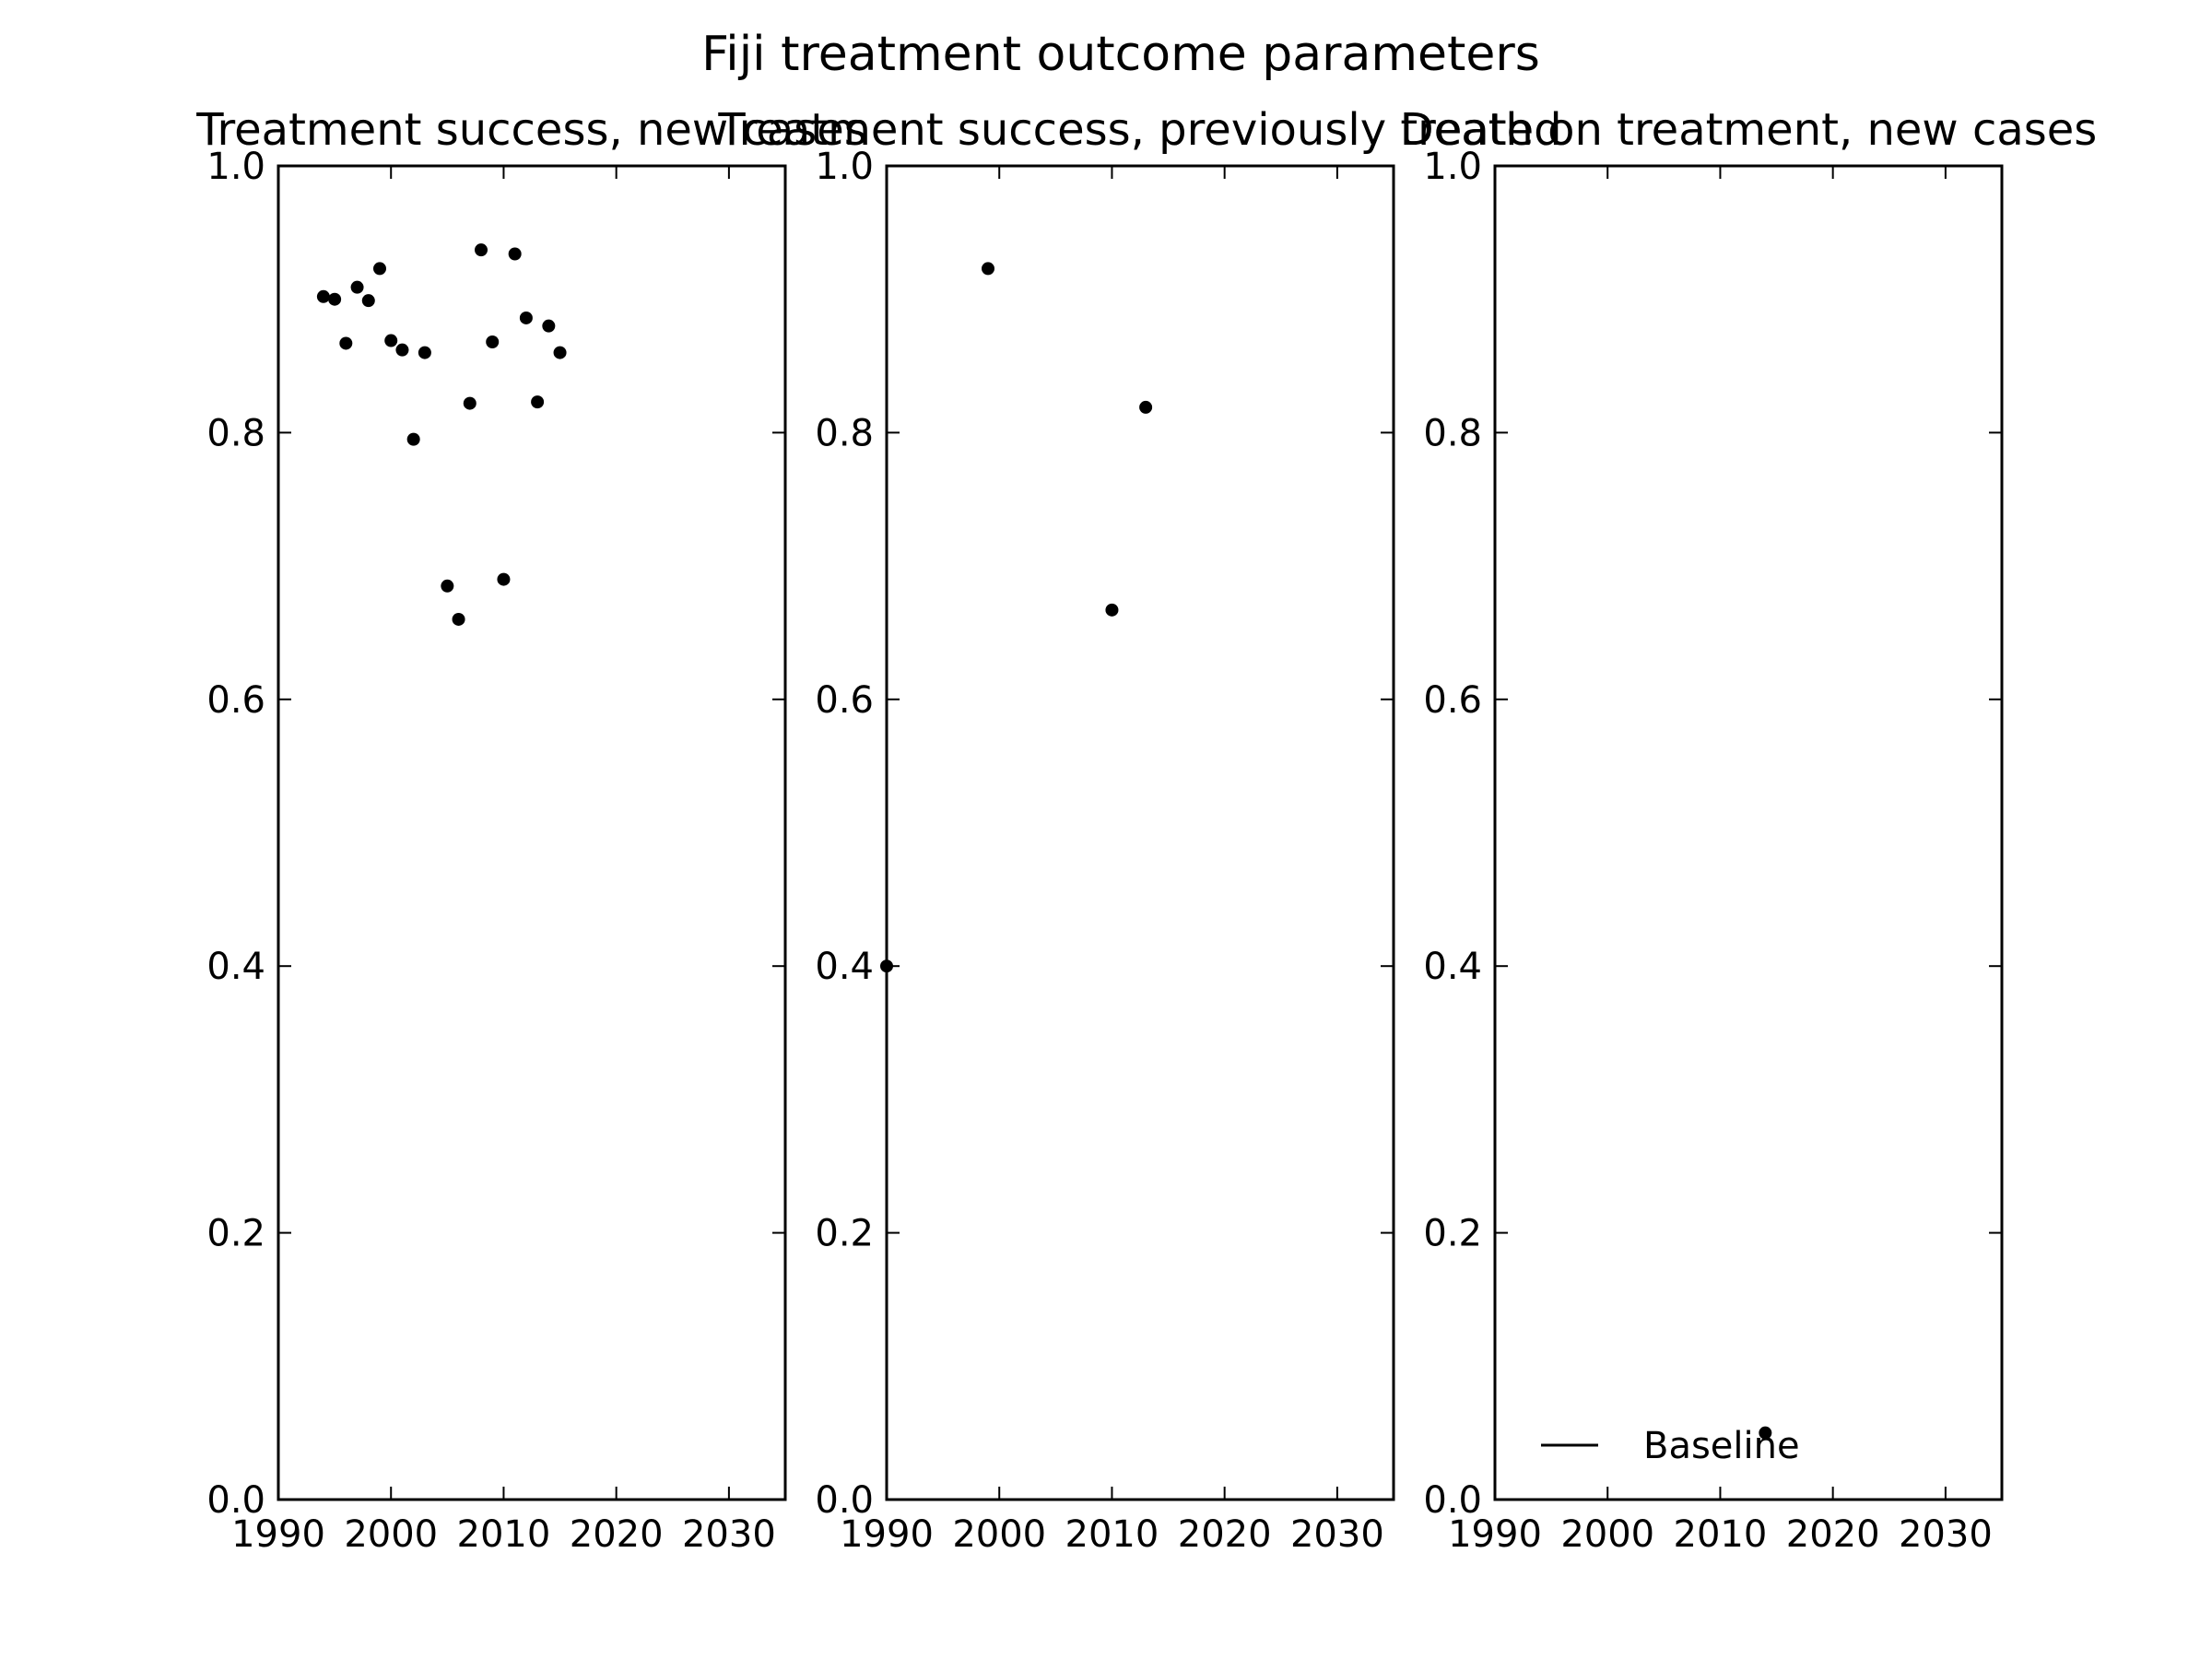 This screenshot has width=2212, height=1659. I want to click on panel-title: Treatment success, previously treated, so click(1139, 130).